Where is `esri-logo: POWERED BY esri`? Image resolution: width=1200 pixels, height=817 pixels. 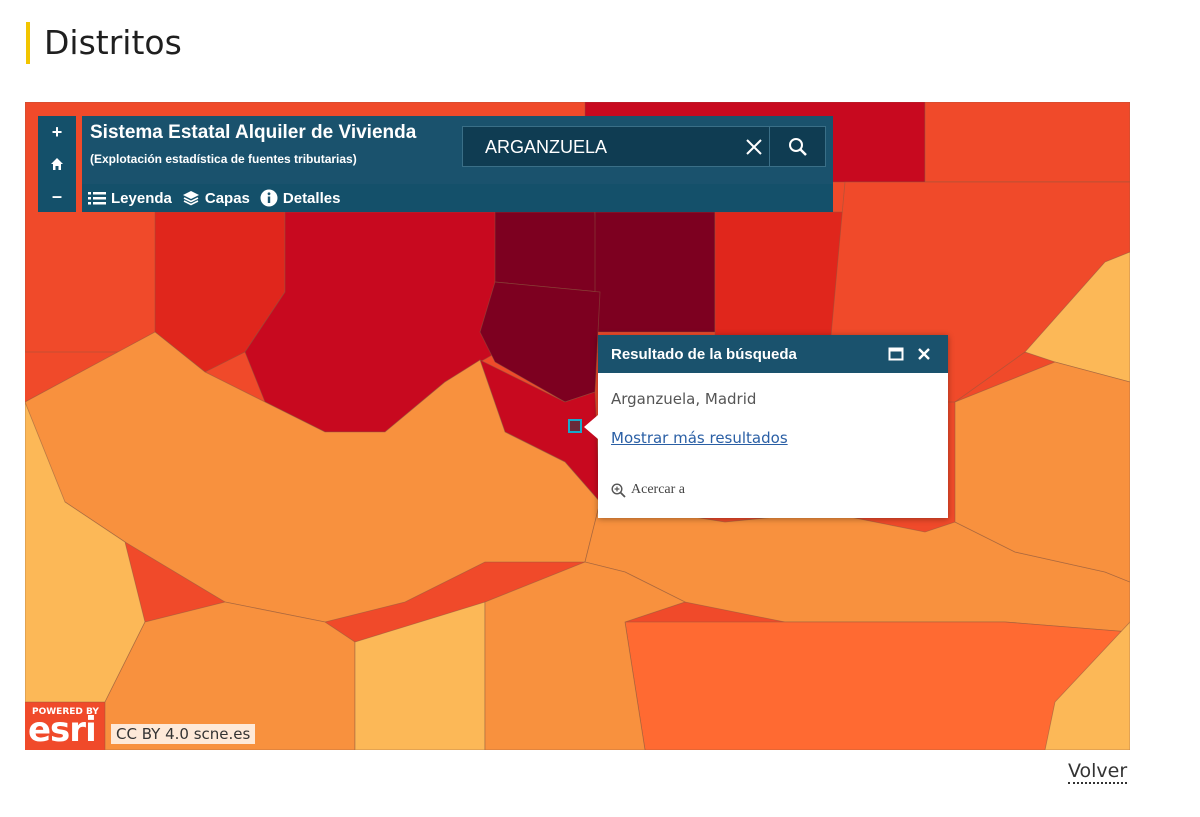 esri-logo: POWERED BY esri is located at coordinates (68, 727).